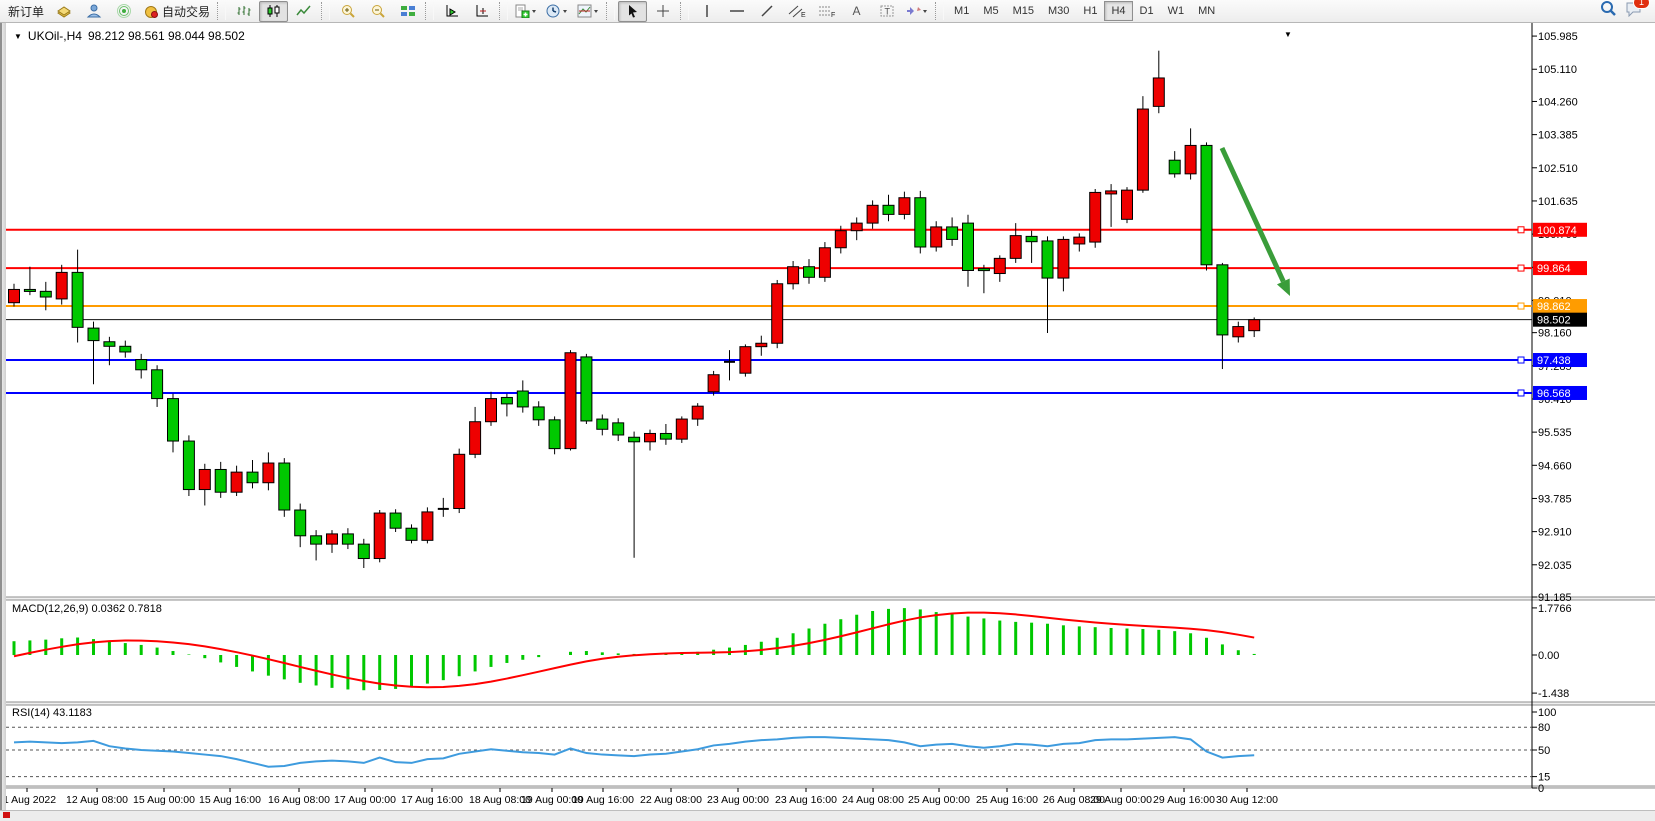 The width and height of the screenshot is (1655, 821). Describe the element at coordinates (856, 11) in the screenshot. I see `text-button: A` at that location.